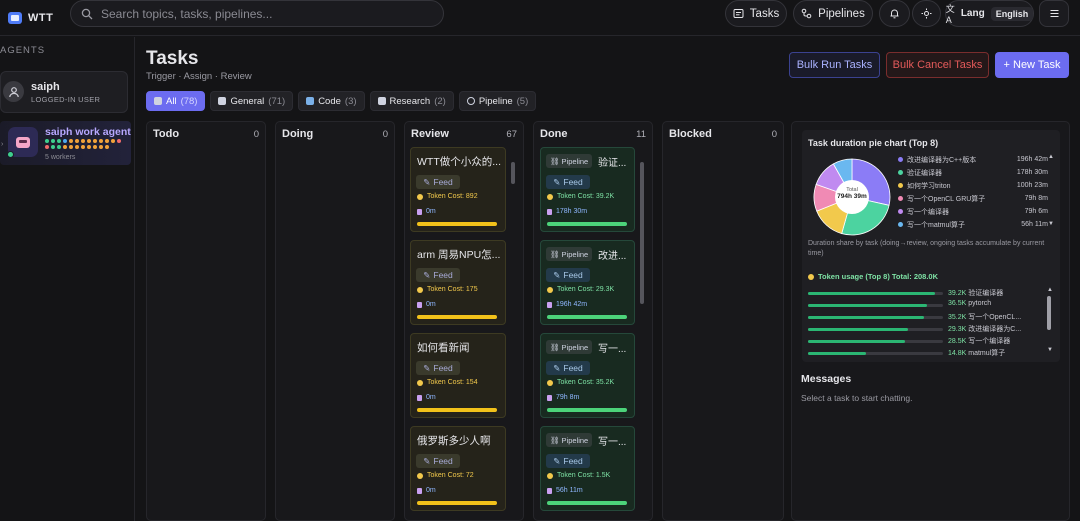 The height and width of the screenshot is (521, 1080). I want to click on filter-research: Research (2), so click(411, 101).